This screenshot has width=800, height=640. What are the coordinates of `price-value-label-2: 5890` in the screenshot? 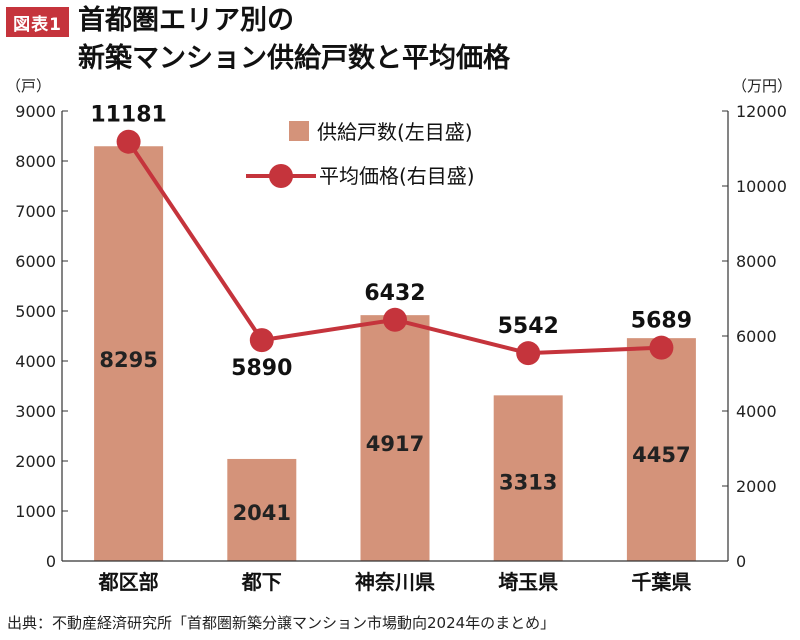 It's located at (261, 368).